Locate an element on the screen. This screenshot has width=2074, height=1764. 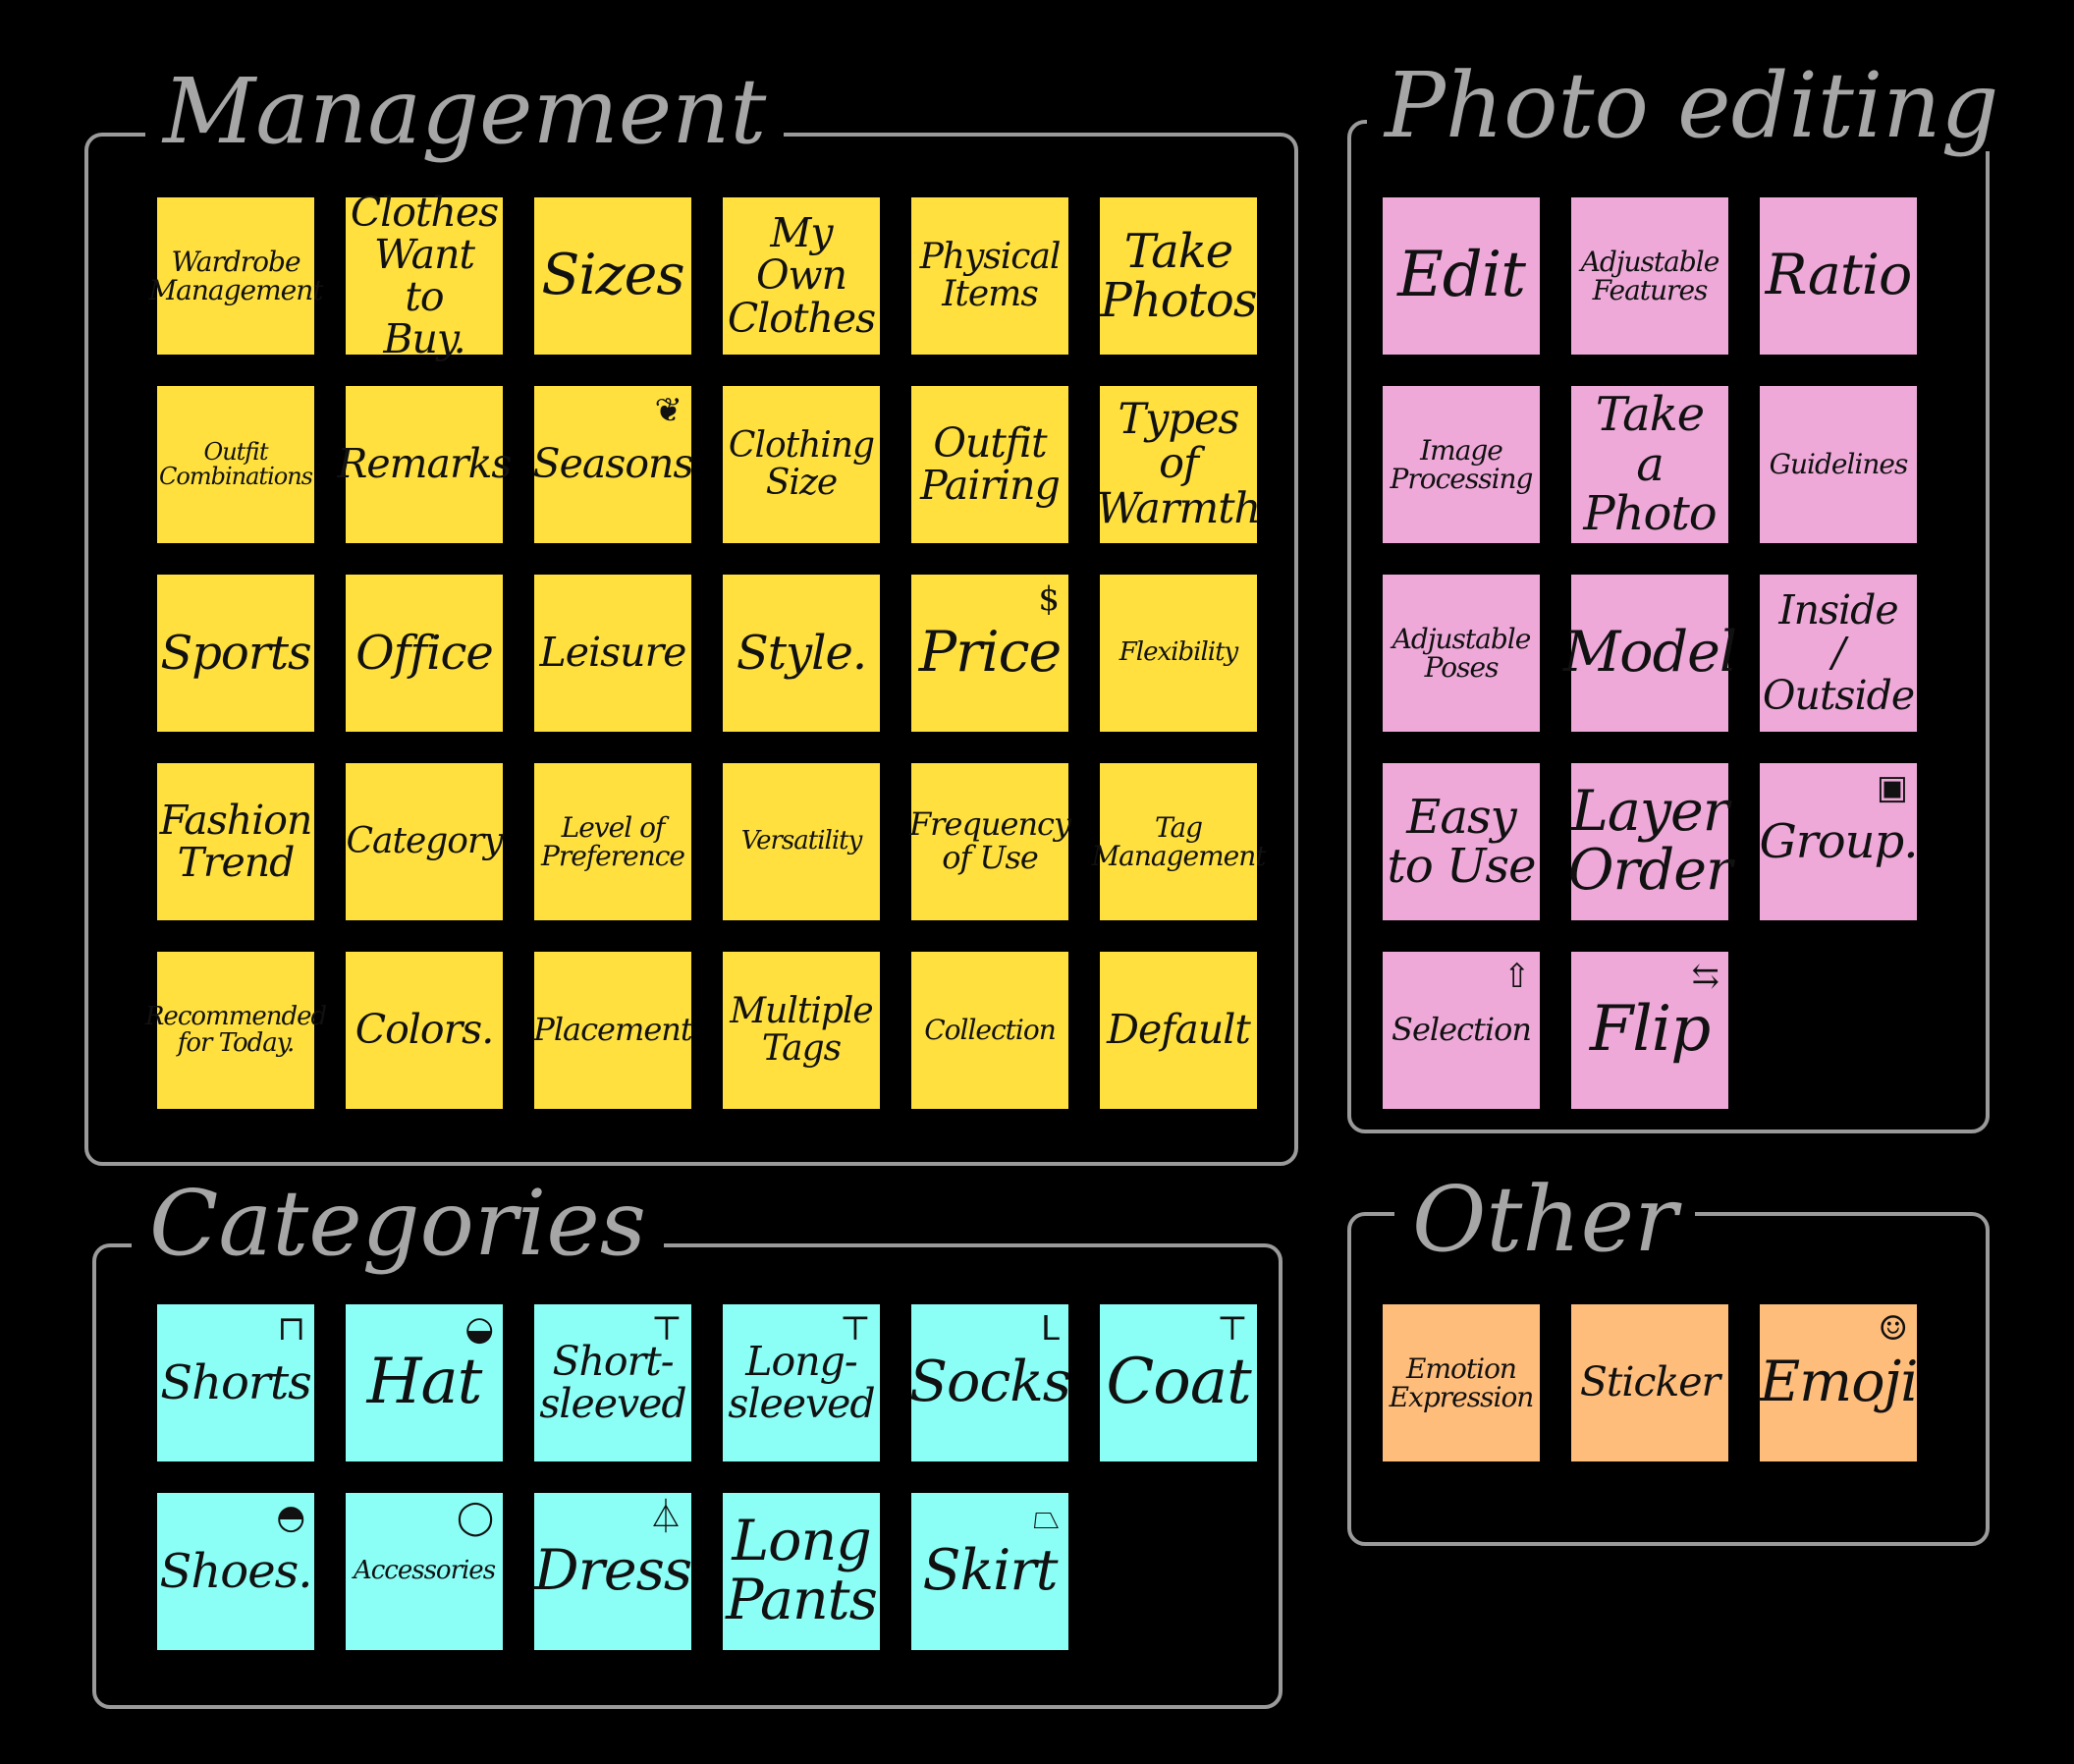
sticky-note: Multiple Tags is located at coordinates (802, 1030).